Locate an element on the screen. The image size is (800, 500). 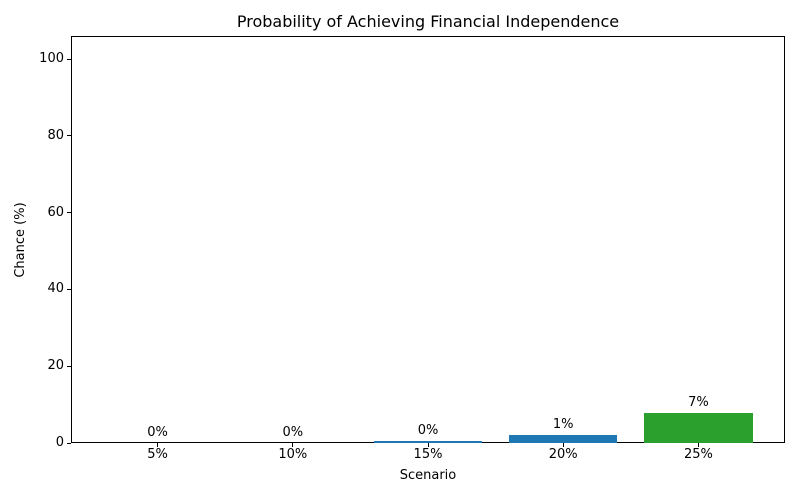
y-tick-label: 80 is located at coordinates (55, 135).